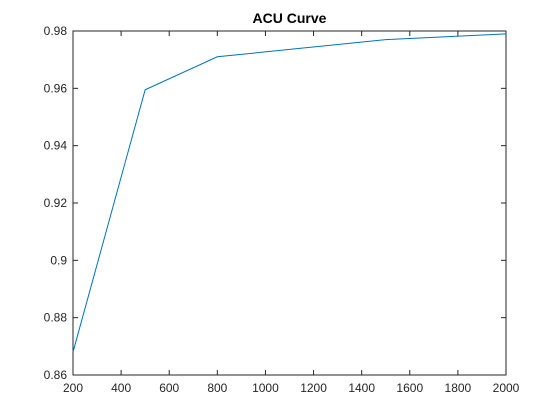  I want to click on y-tick-label: 0.94, so click(56, 146).